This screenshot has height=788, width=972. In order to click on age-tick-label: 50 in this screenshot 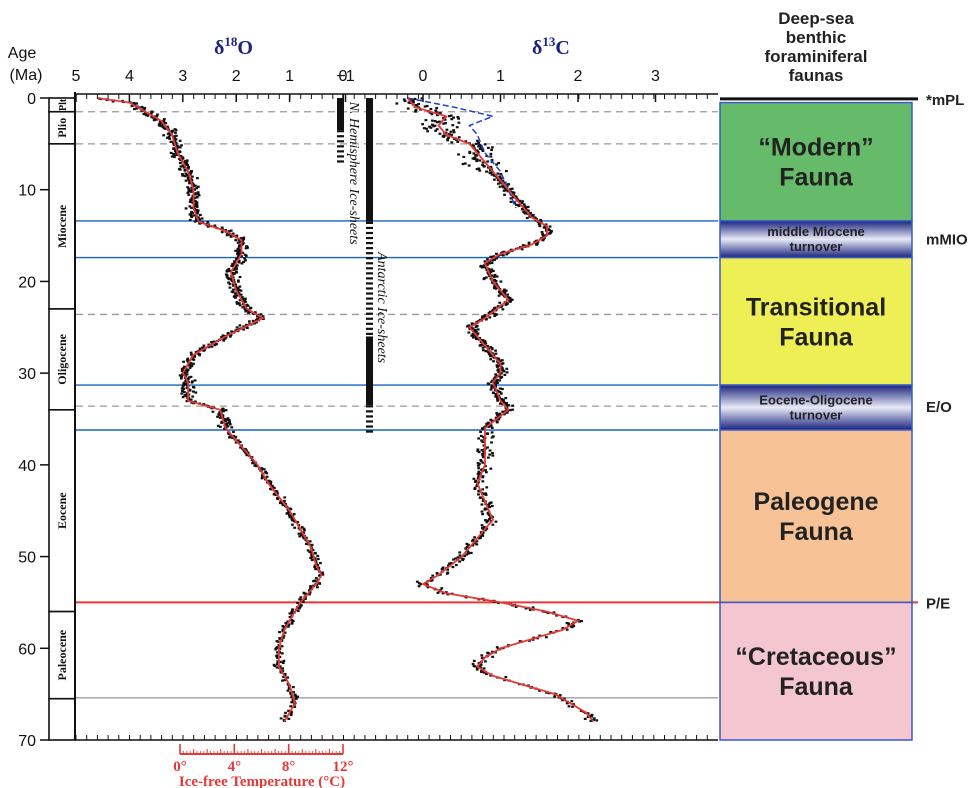, I will do `click(27, 558)`.